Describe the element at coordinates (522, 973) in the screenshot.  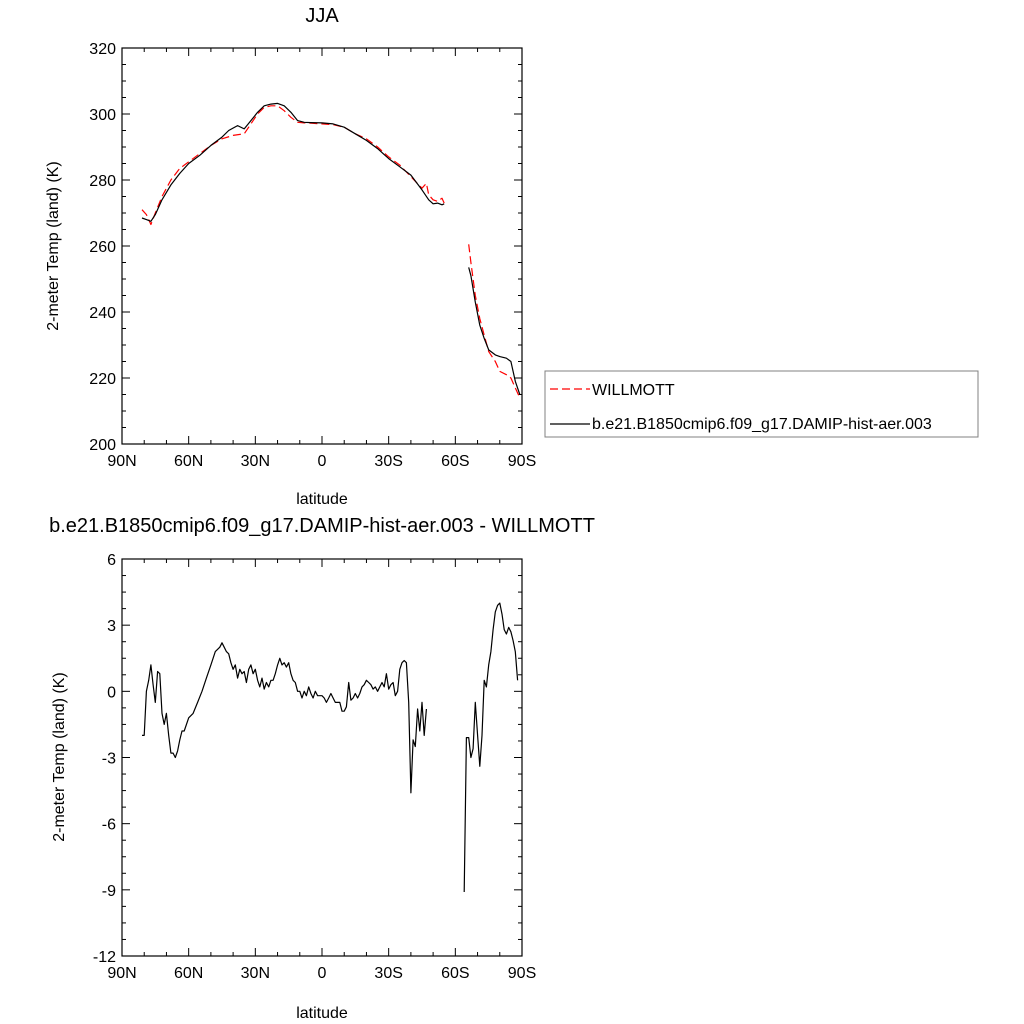
I see `bottom-x-tick-label: 90S` at that location.